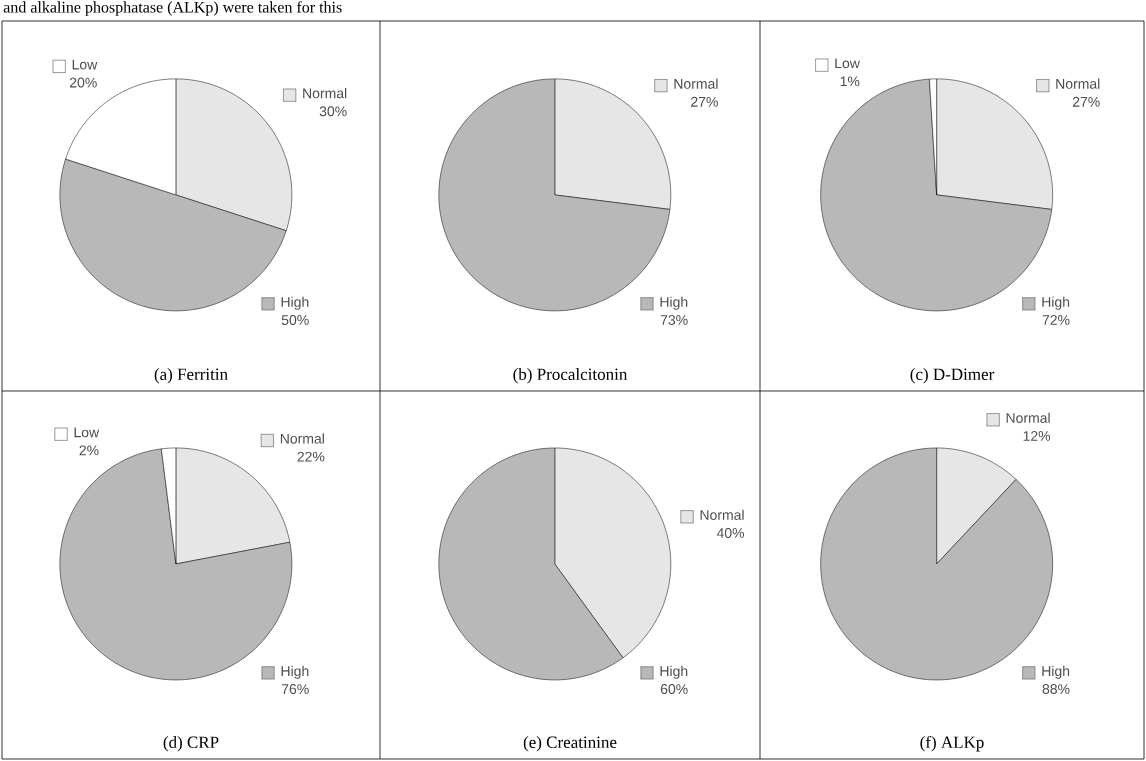 The width and height of the screenshot is (1146, 761). What do you see at coordinates (1037, 436) in the screenshot?
I see `data-label: 12%` at bounding box center [1037, 436].